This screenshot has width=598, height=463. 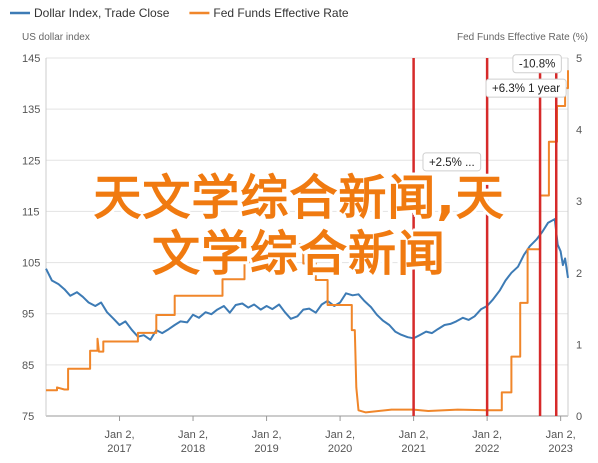 I want to click on x-tick-label: 2021, so click(x=413, y=449).